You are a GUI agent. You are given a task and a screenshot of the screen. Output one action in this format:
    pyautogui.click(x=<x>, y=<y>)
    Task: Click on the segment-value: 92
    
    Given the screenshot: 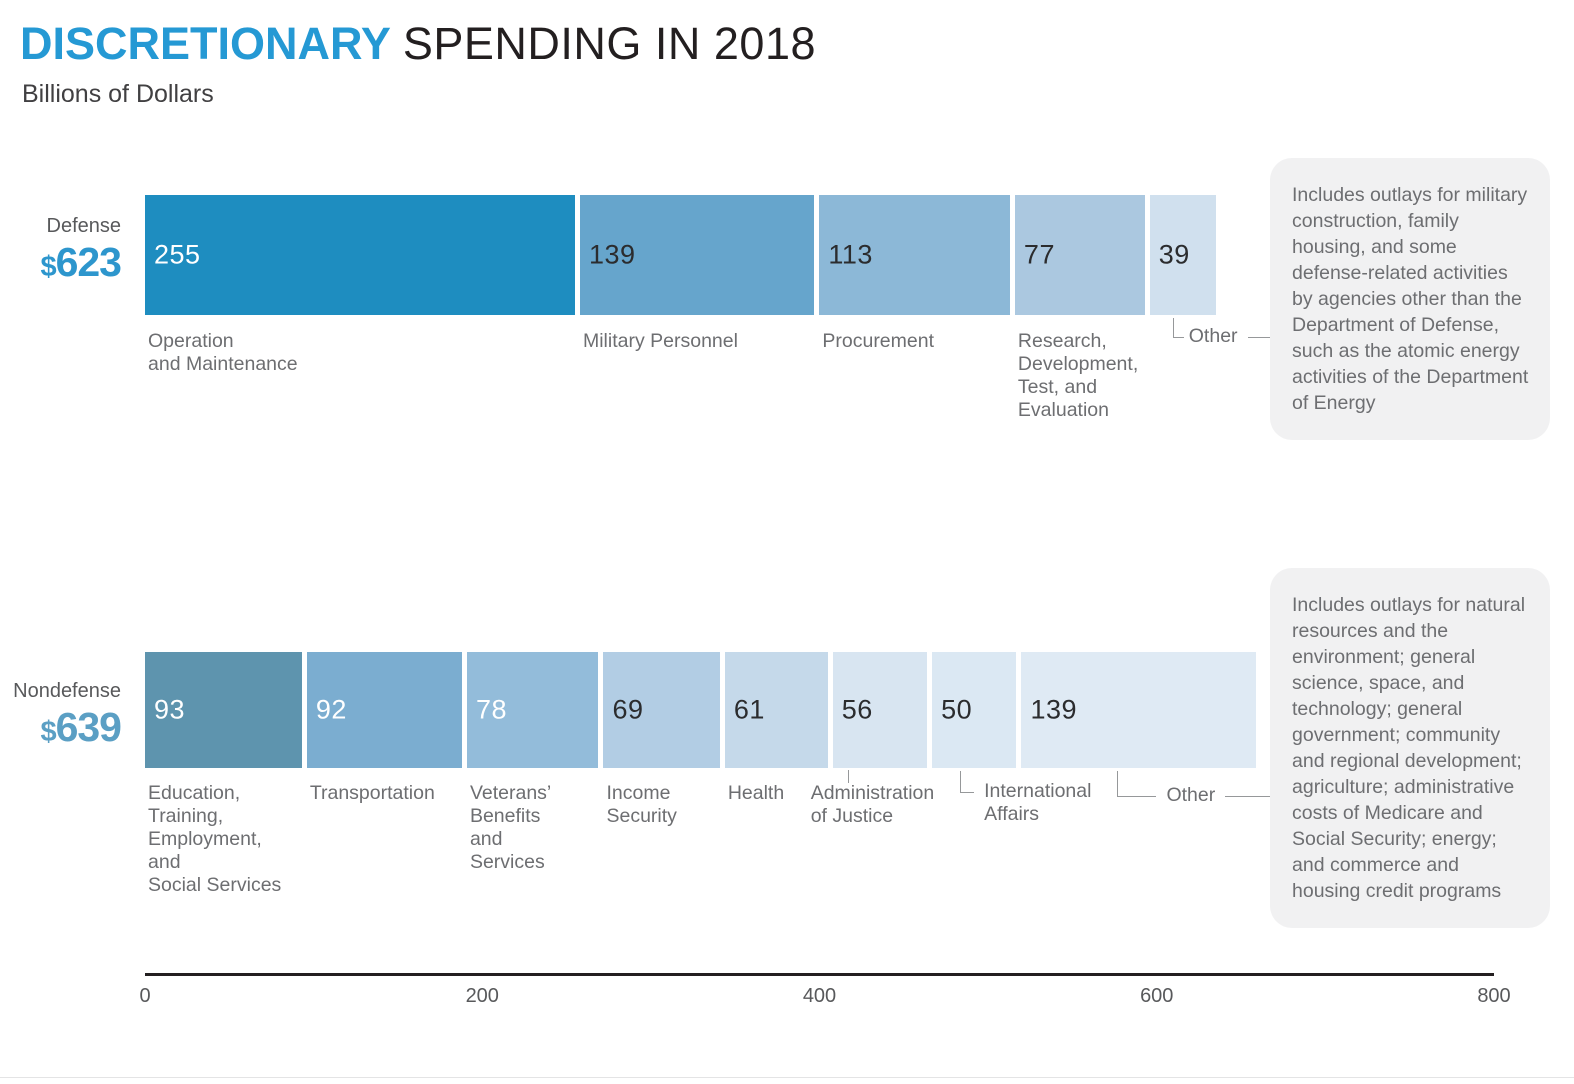 What is the action you would take?
    pyautogui.click(x=331, y=709)
    